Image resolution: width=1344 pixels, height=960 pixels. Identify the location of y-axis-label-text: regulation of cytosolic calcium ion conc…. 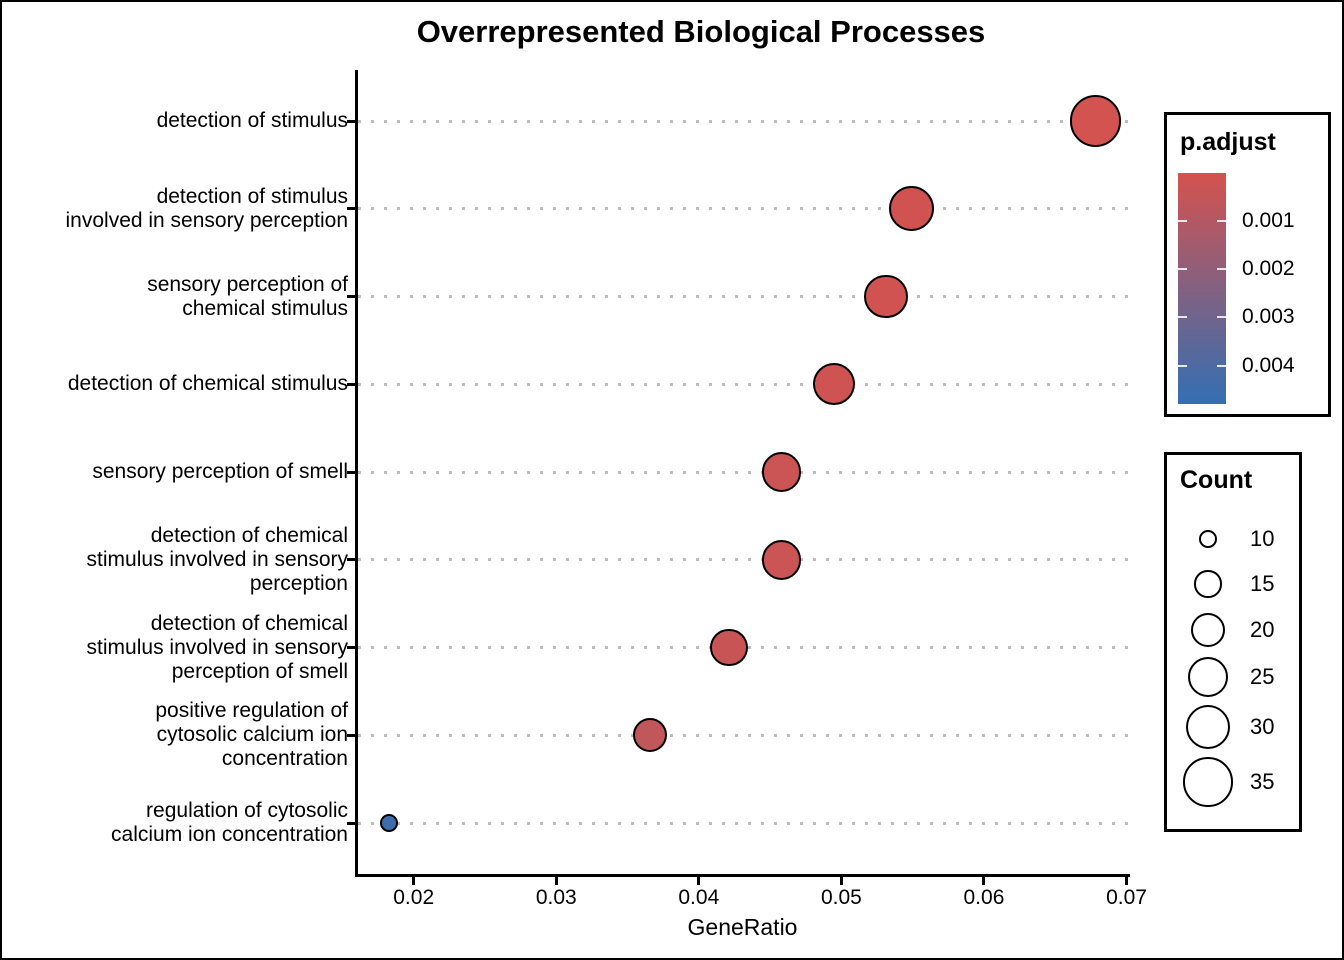
(229, 822).